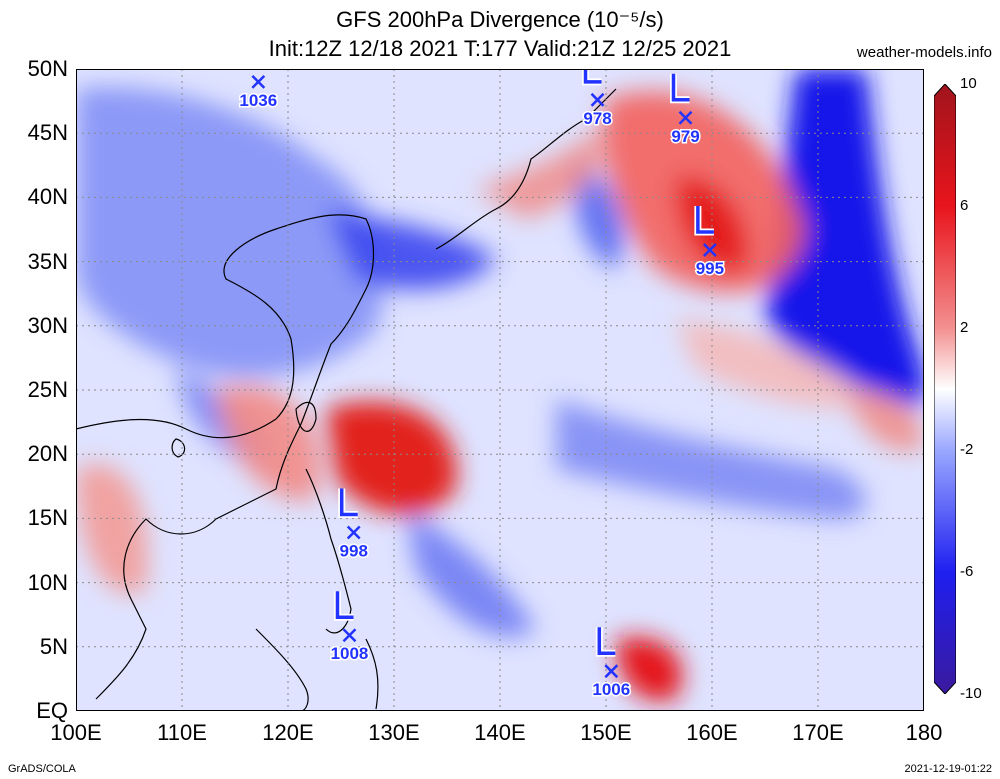 This screenshot has width=1000, height=779. I want to click on colorbar-tick: -6, so click(967, 571).